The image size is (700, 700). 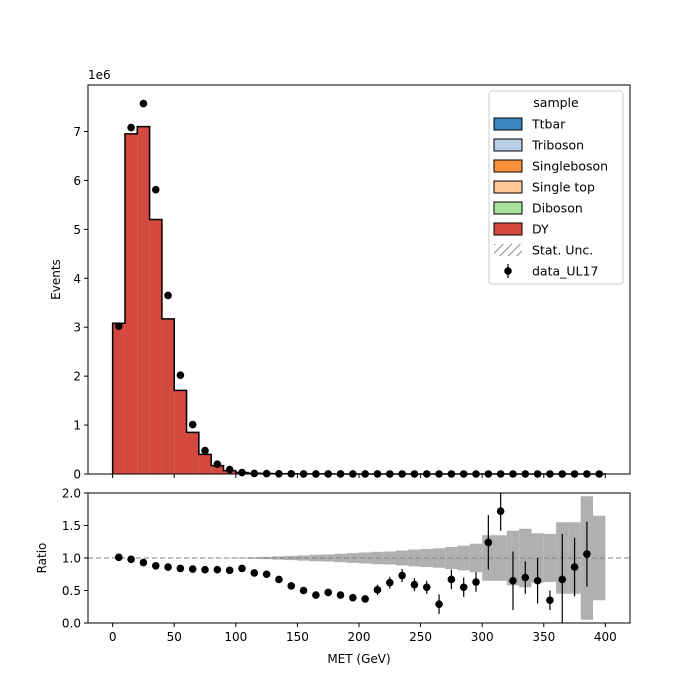 I want to click on legend-swatch-singleboson, so click(x=508, y=166).